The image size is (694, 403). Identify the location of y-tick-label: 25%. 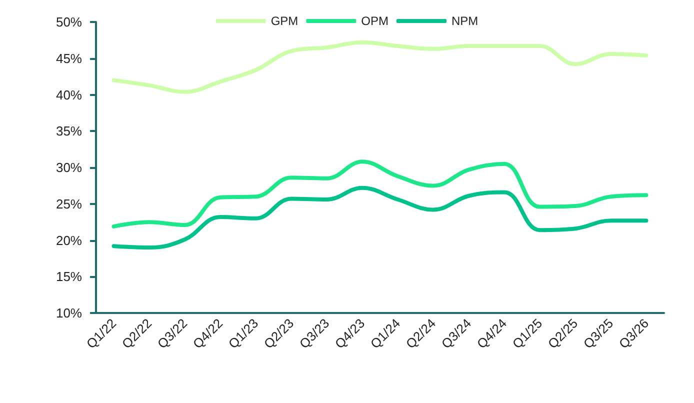
(69, 204).